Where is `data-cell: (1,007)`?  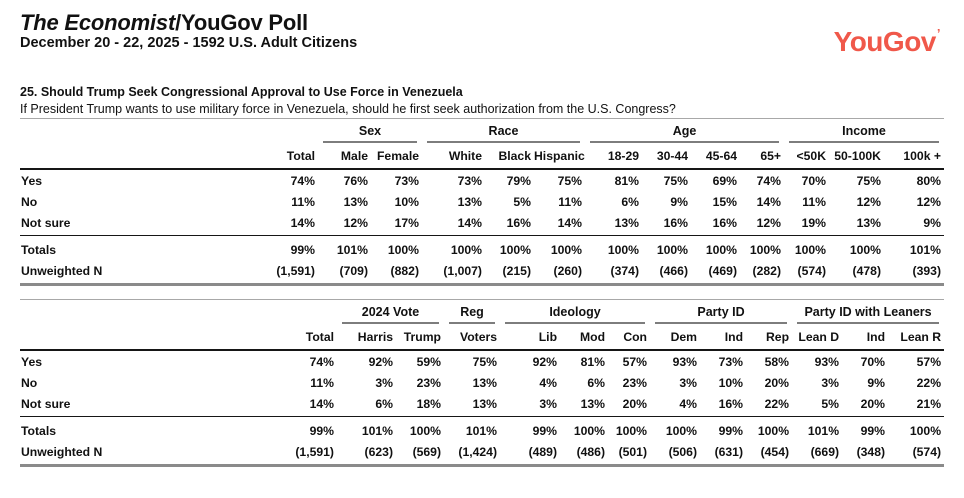 data-cell: (1,007) is located at coordinates (453, 273).